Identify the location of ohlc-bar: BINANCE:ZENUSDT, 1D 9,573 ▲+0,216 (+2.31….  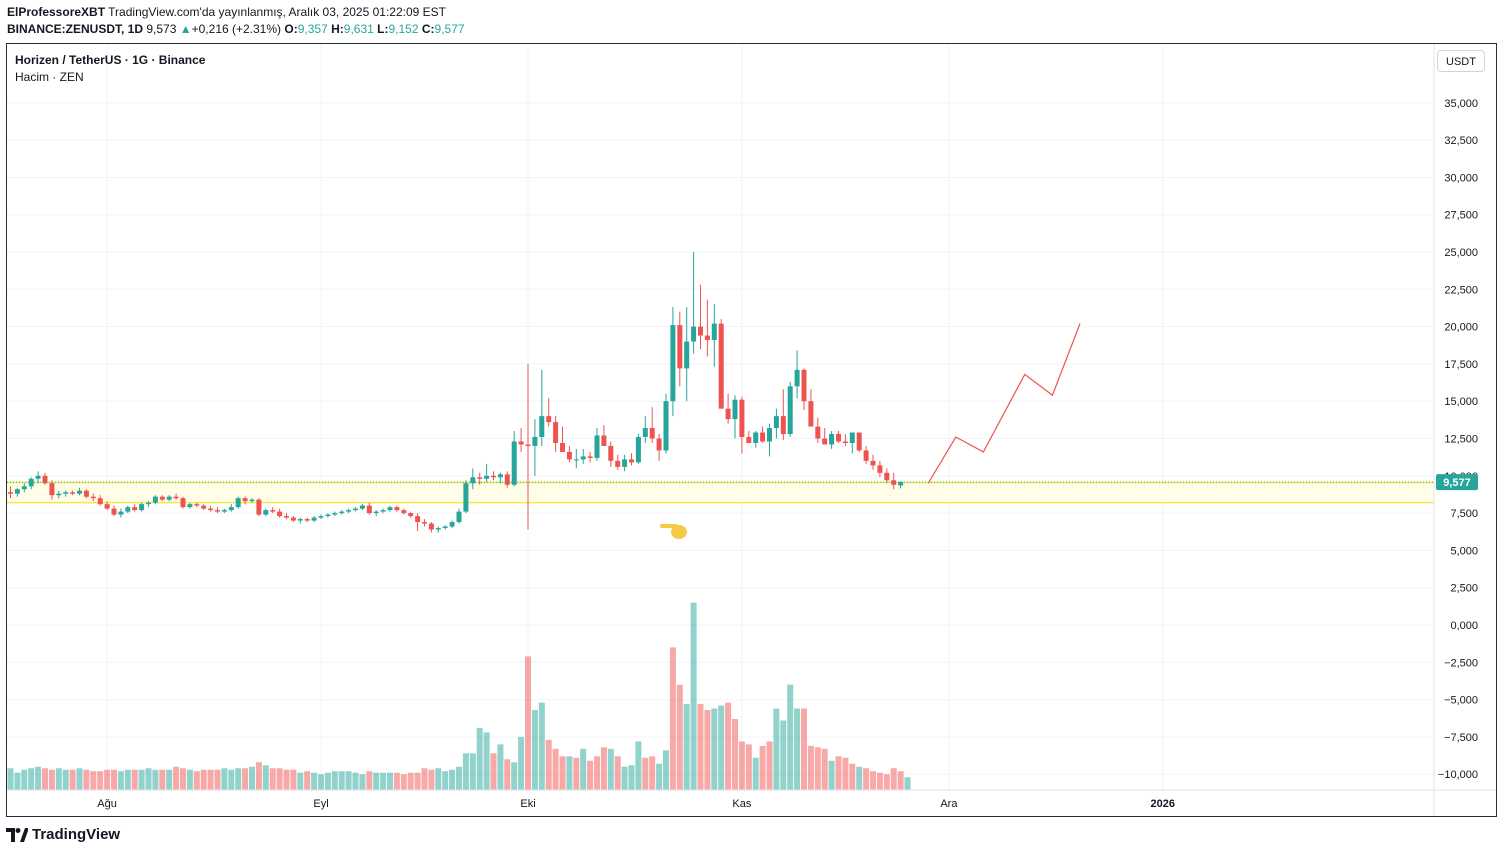
(236, 29).